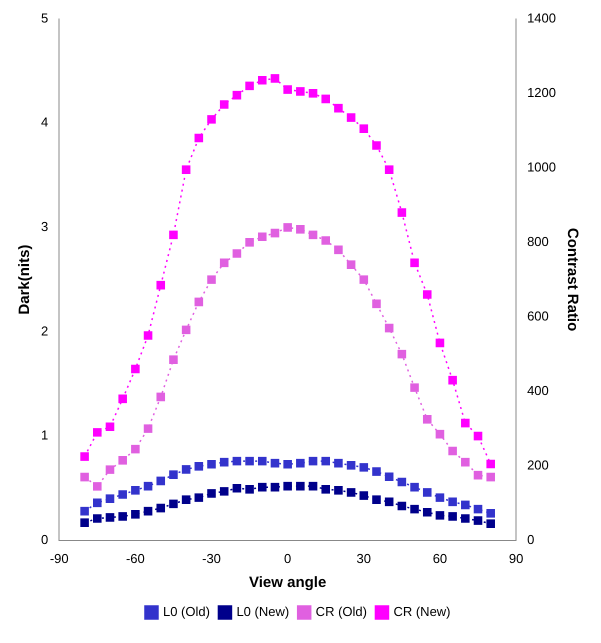  I want to click on y-axis-title: Dark(nits), so click(25, 279).